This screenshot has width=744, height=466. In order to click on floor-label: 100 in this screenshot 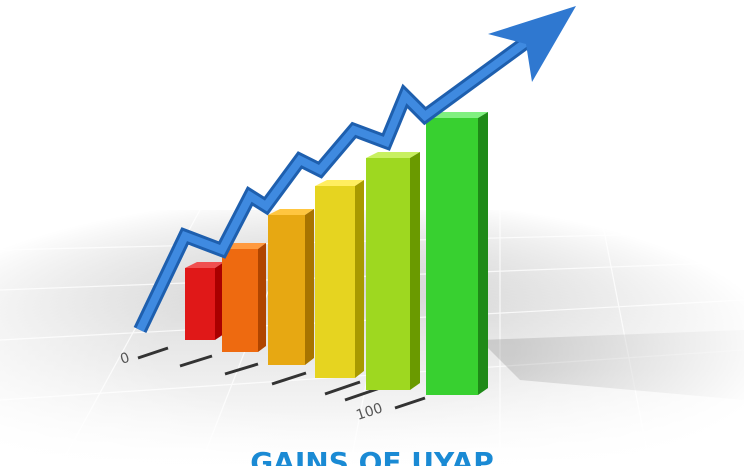, I will do `click(369, 411)`.